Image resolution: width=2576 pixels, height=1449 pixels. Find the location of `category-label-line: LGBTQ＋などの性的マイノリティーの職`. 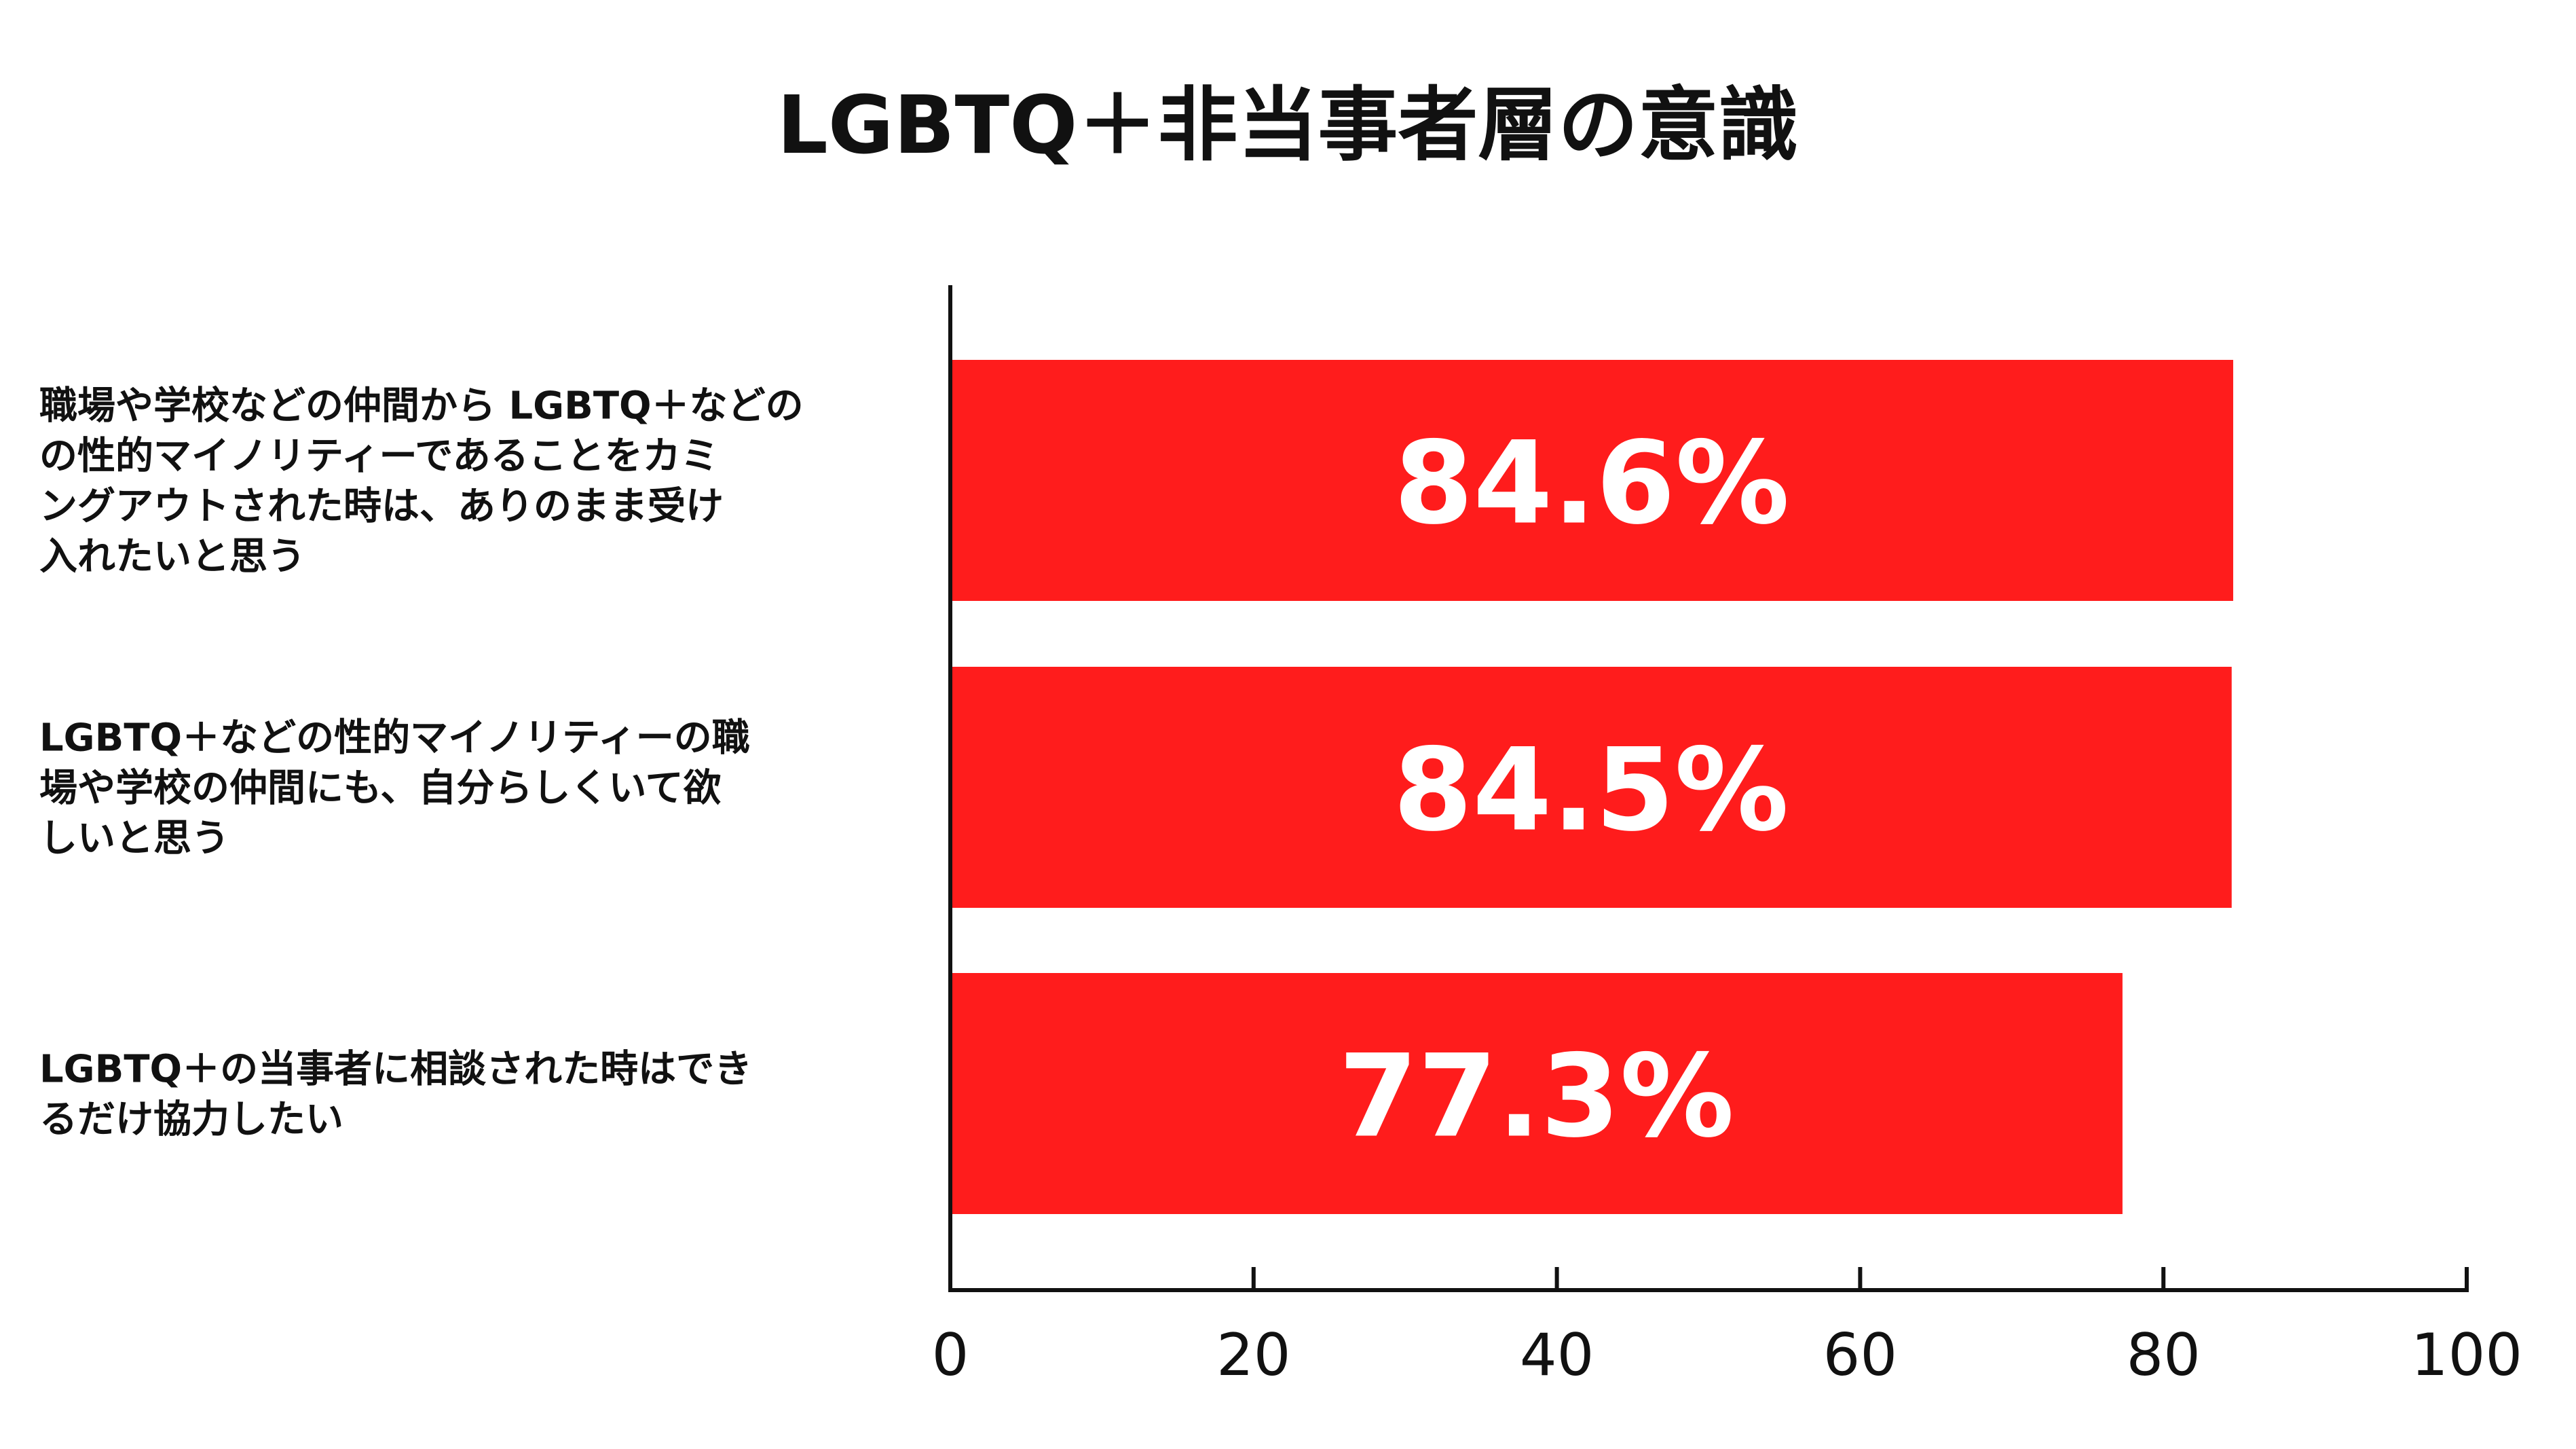

category-label-line: LGBTQ＋などの性的マイノリティーの職 is located at coordinates (395, 738).